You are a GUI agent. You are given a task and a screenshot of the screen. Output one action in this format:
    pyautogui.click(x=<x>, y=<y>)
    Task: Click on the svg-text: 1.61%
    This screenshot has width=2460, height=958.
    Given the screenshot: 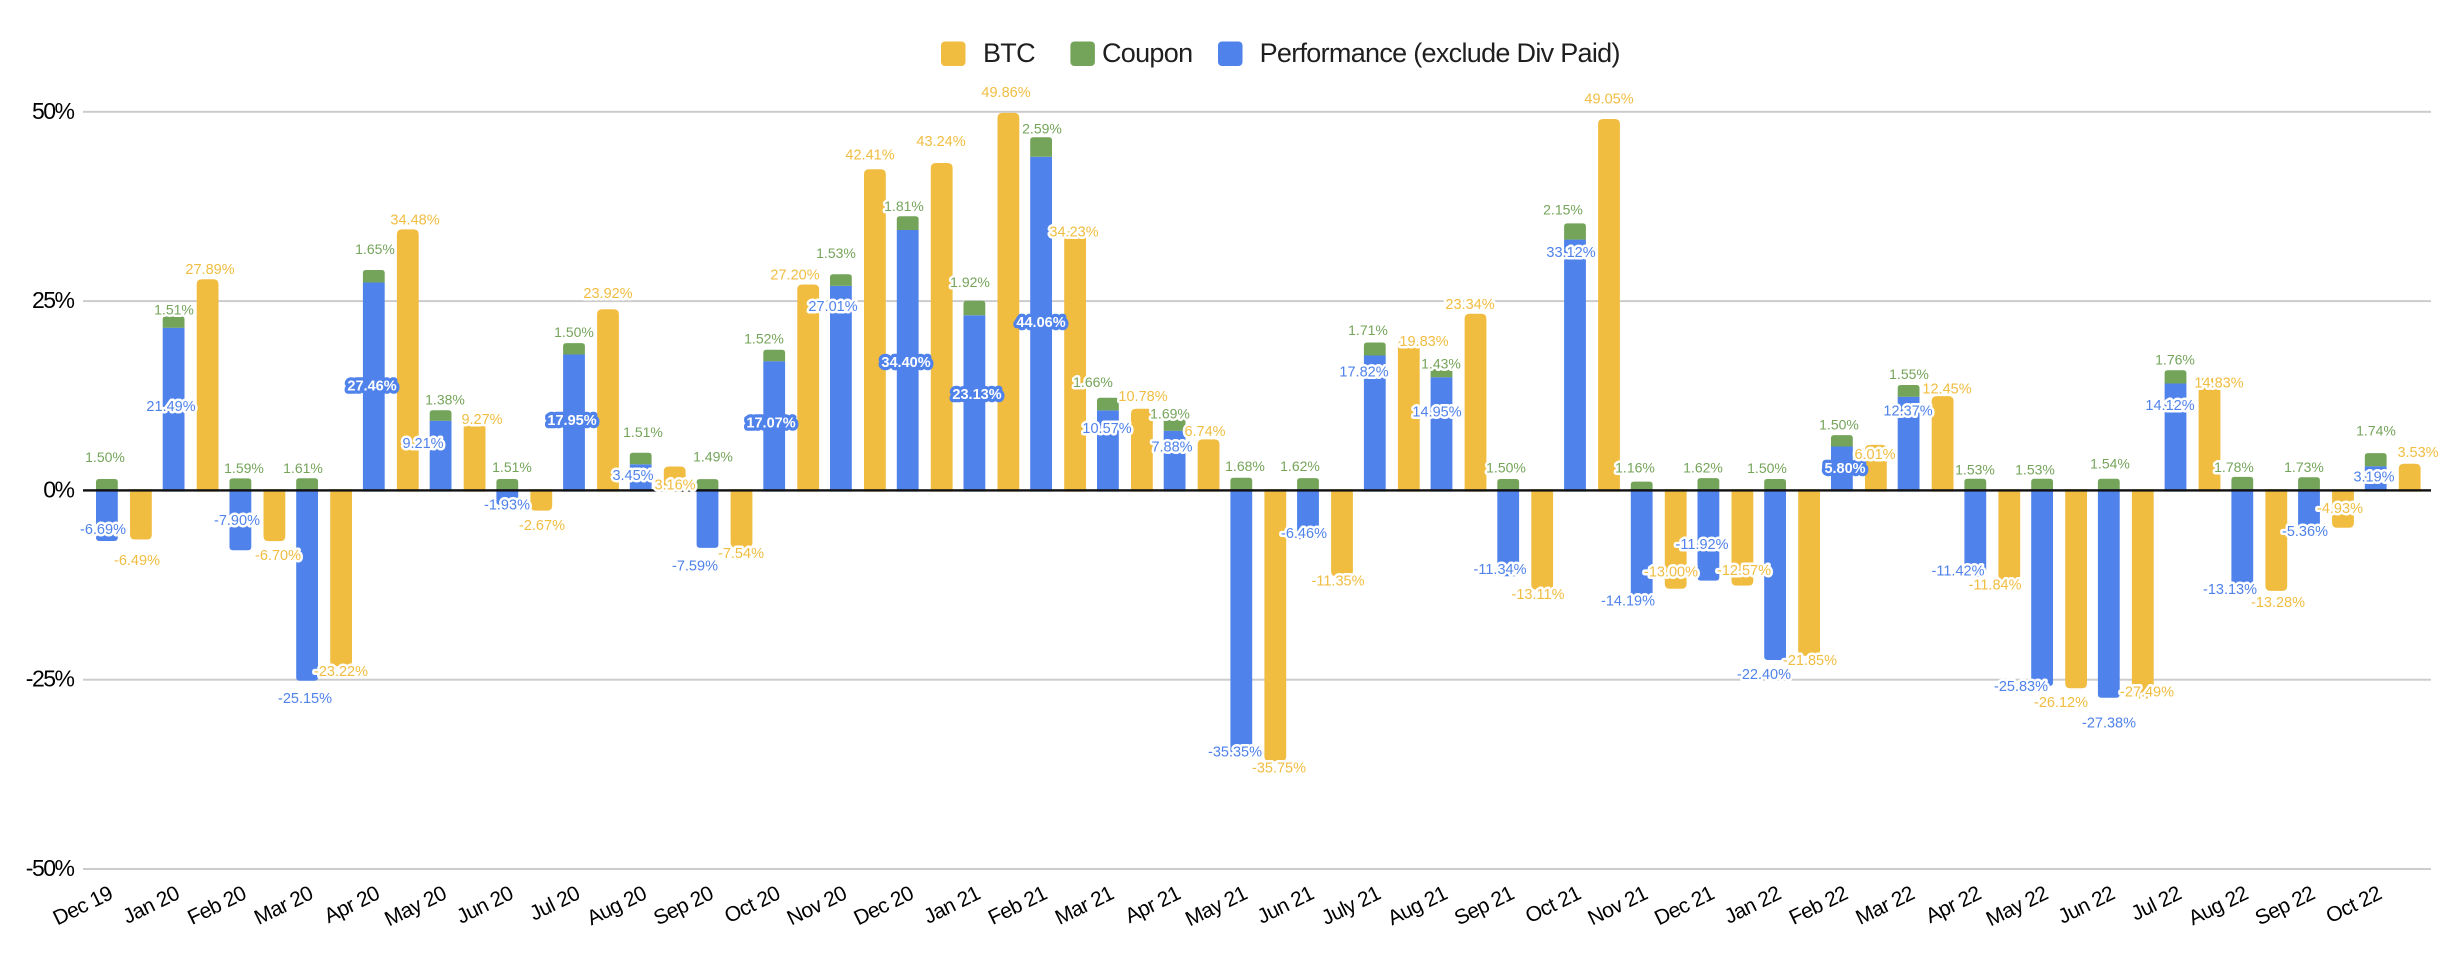 What is the action you would take?
    pyautogui.click(x=303, y=468)
    